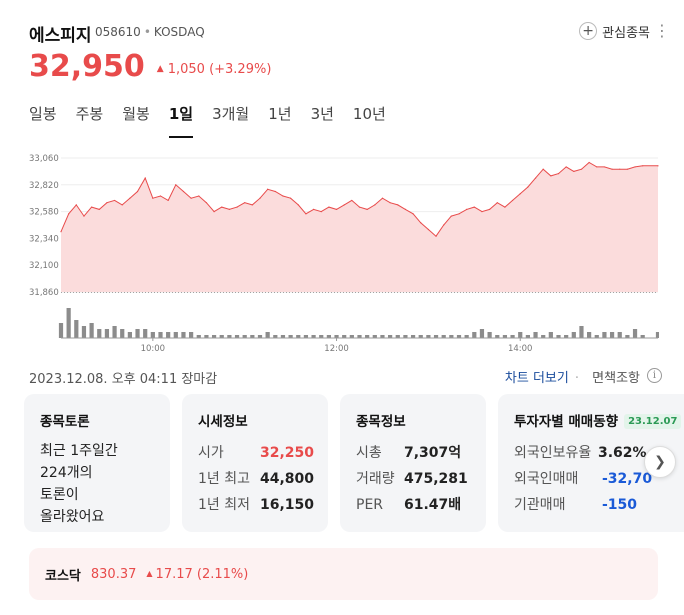  Describe the element at coordinates (256, 479) in the screenshot. I see `market-row: 1년 최고 44,800` at that location.